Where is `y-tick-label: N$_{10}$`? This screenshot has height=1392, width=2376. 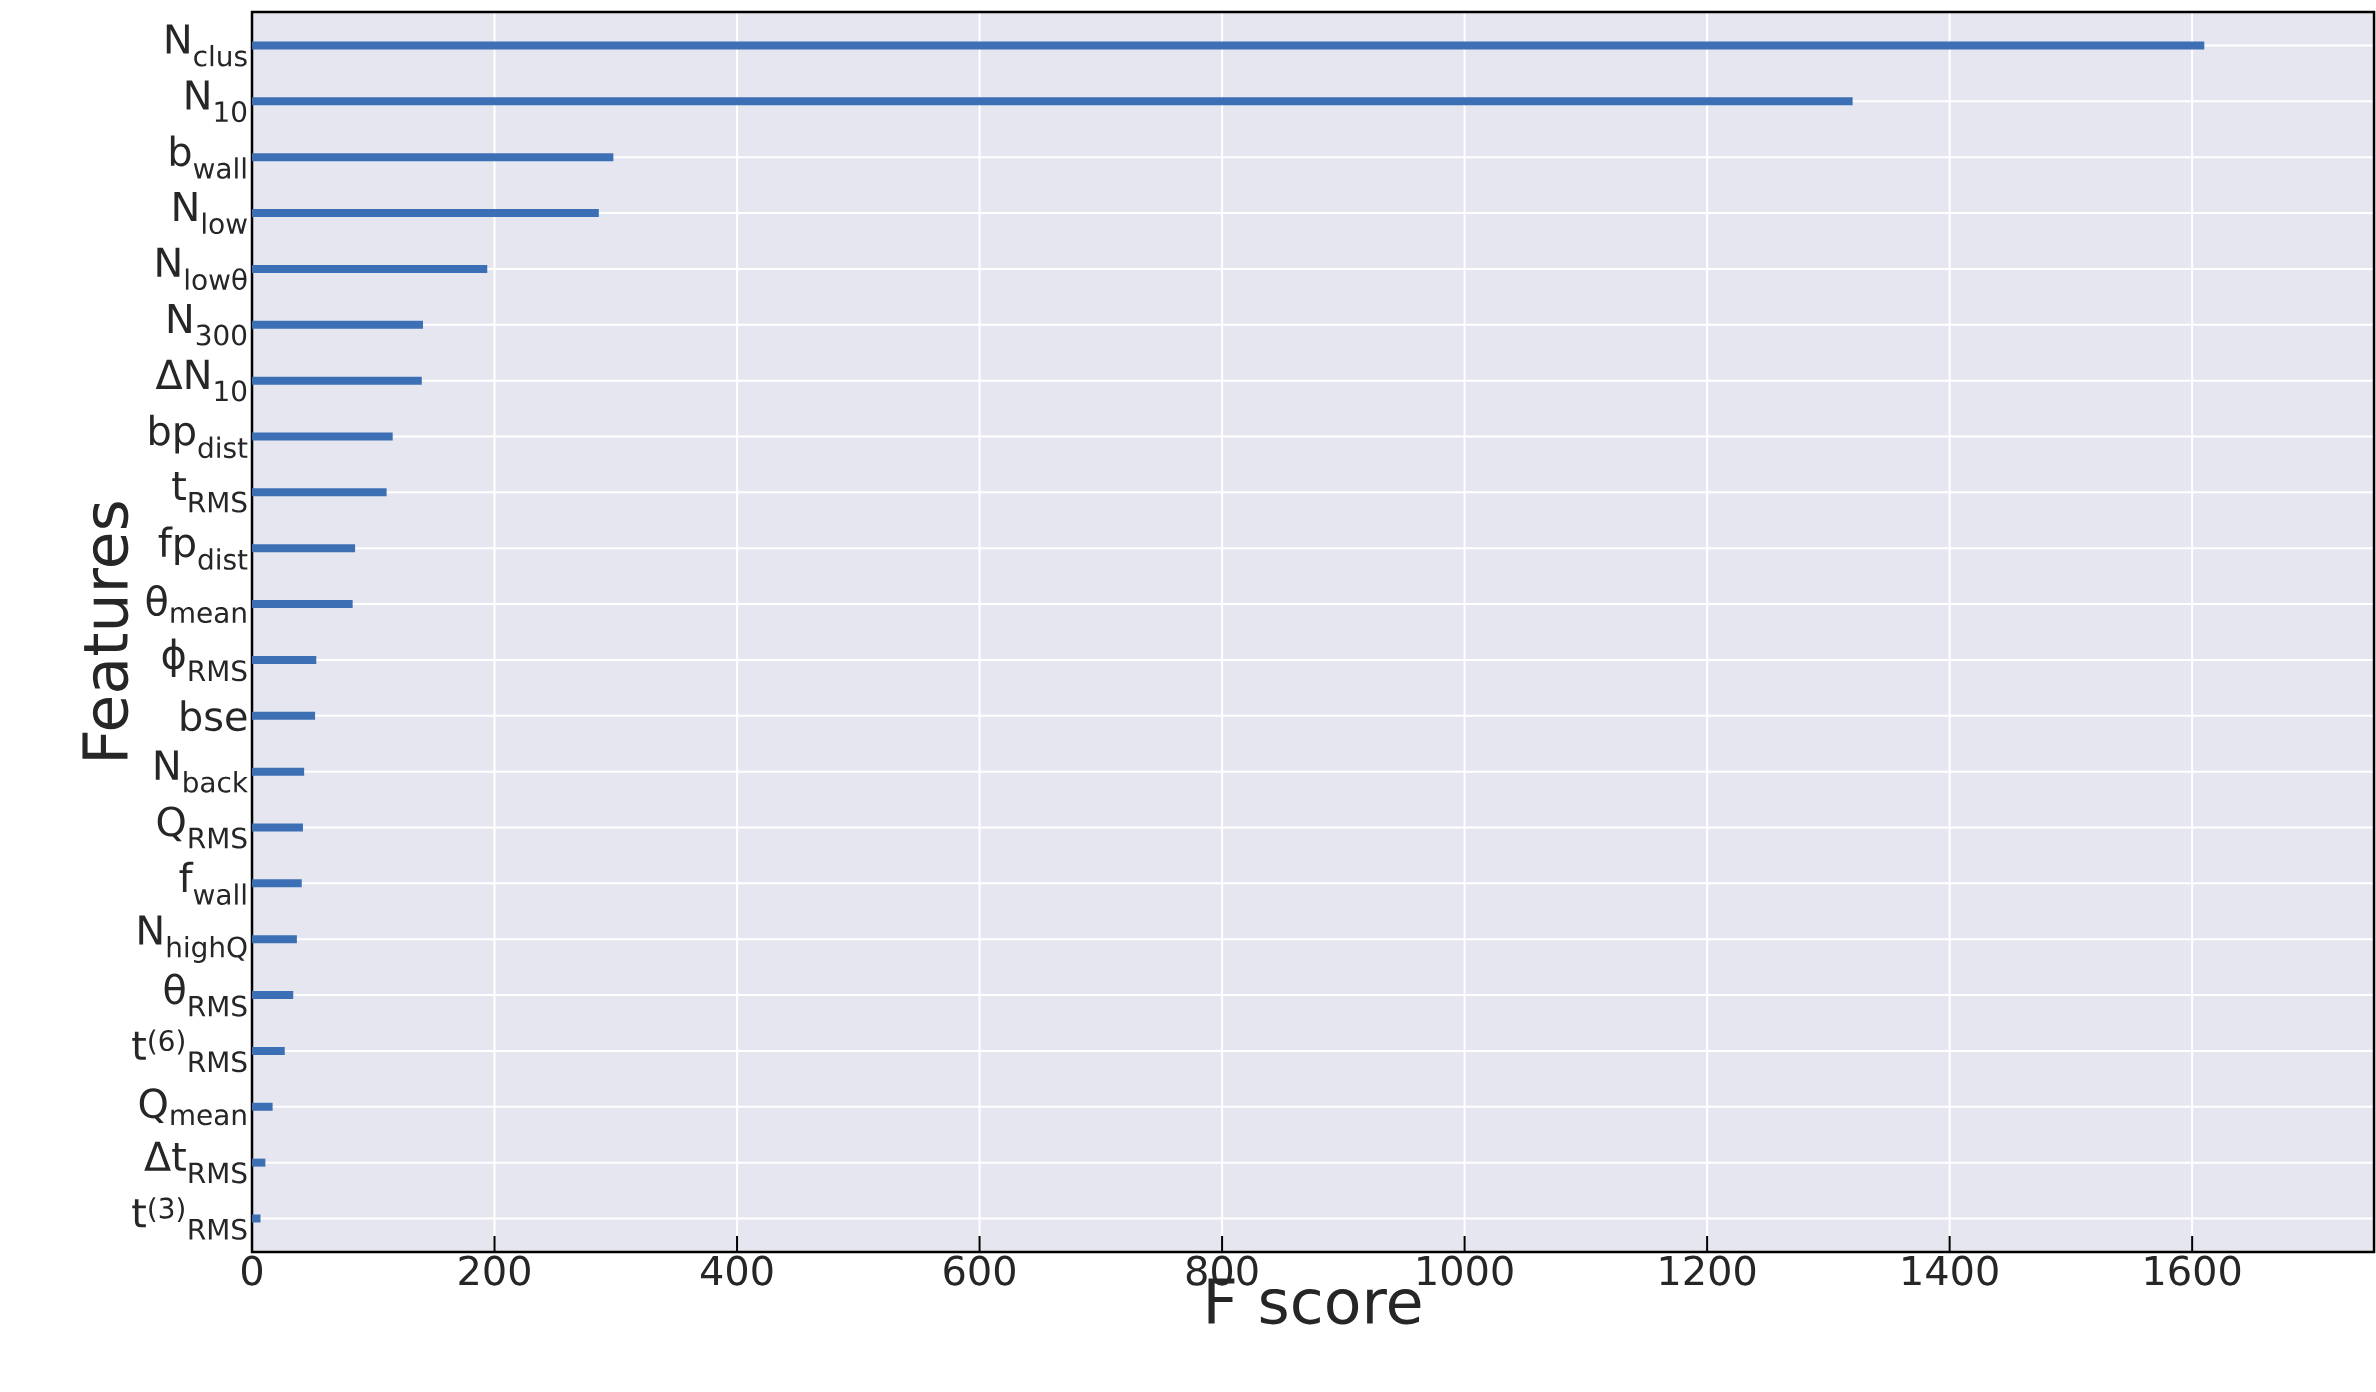
y-tick-label: N$_{10}$ is located at coordinates (216, 101).